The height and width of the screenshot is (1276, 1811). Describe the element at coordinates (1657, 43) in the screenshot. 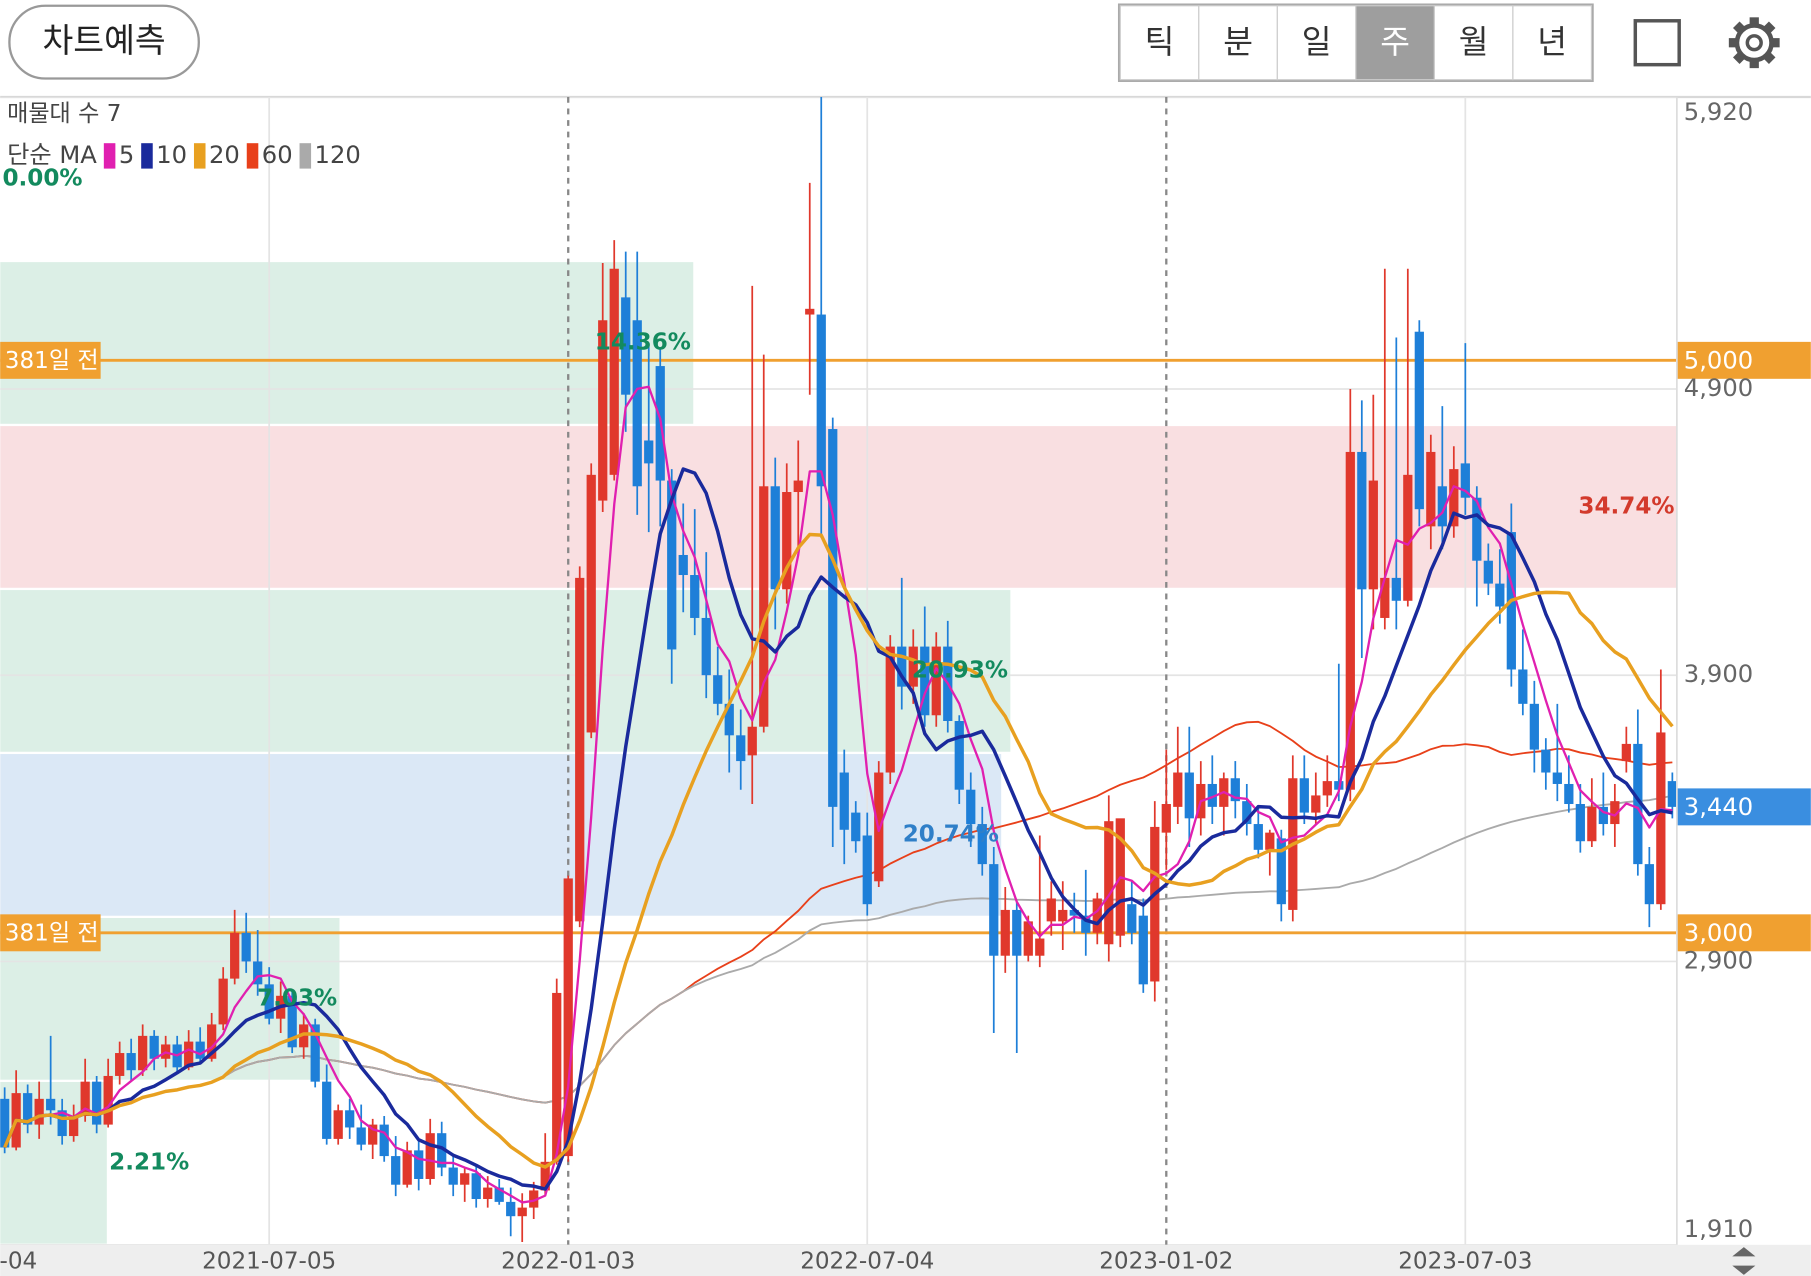

I see `fullscreen-icon` at that location.